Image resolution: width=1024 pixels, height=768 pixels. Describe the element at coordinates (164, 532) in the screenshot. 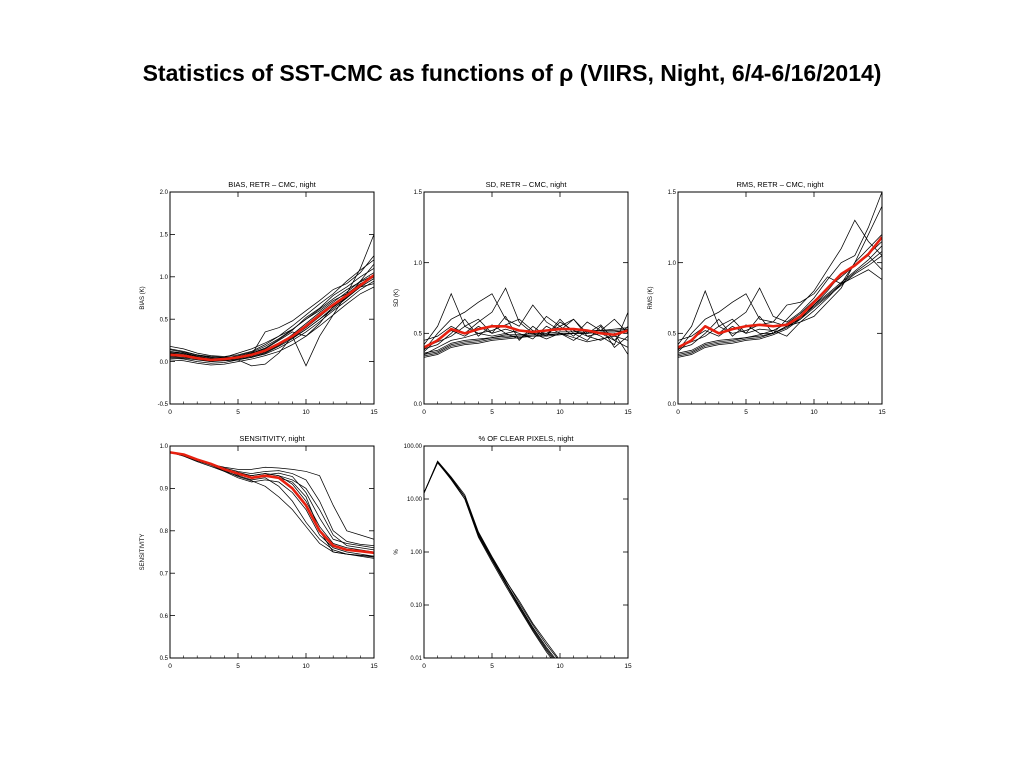

I see `y-tick-label: 0.8` at that location.